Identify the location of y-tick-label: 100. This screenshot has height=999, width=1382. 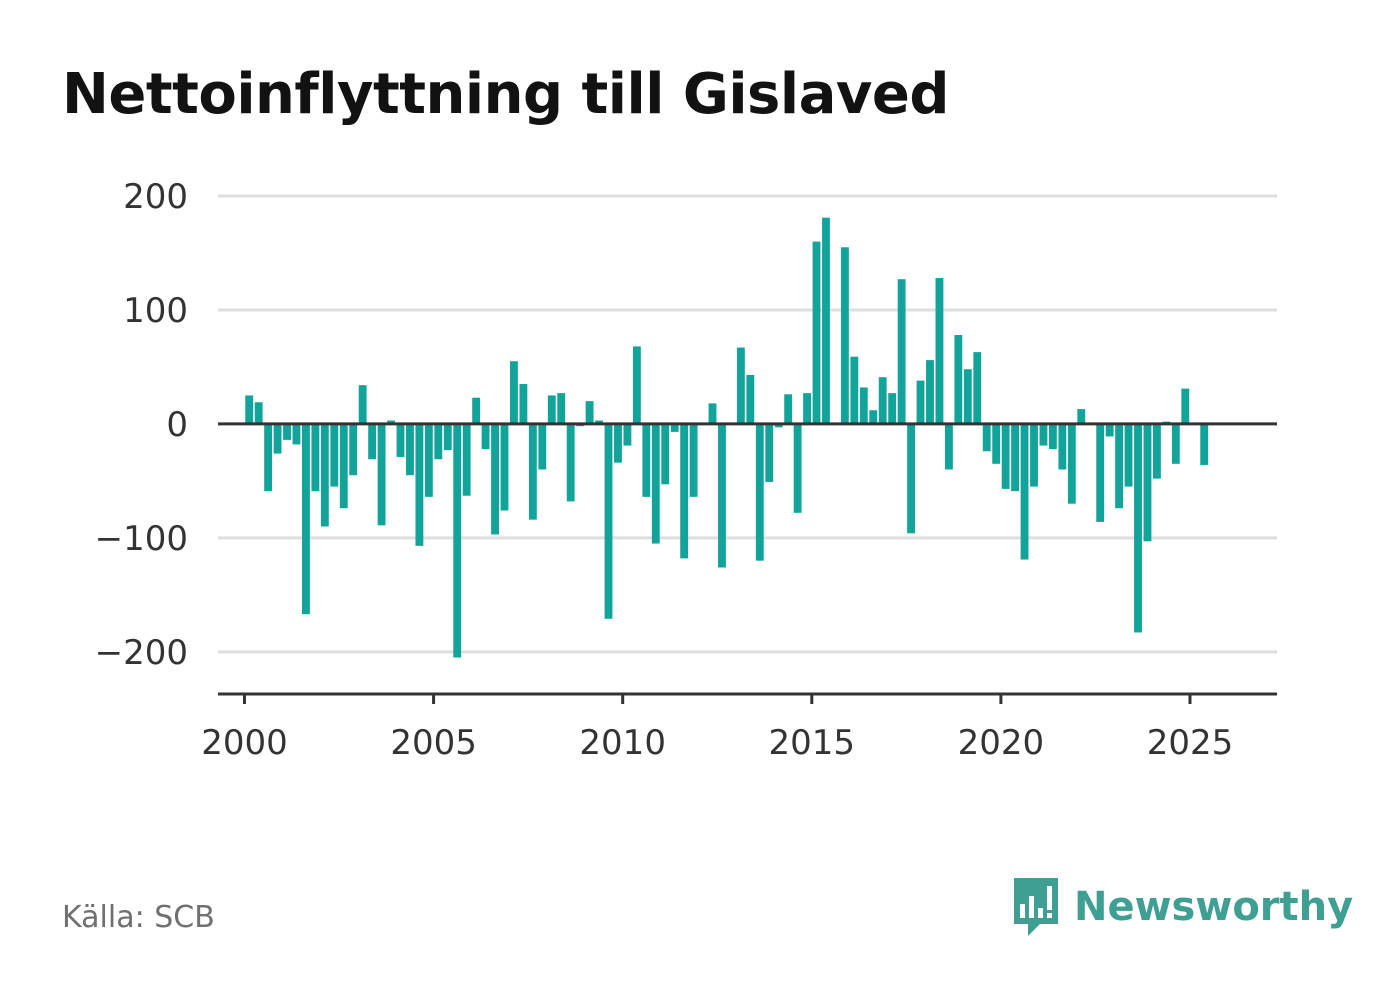
(155, 311).